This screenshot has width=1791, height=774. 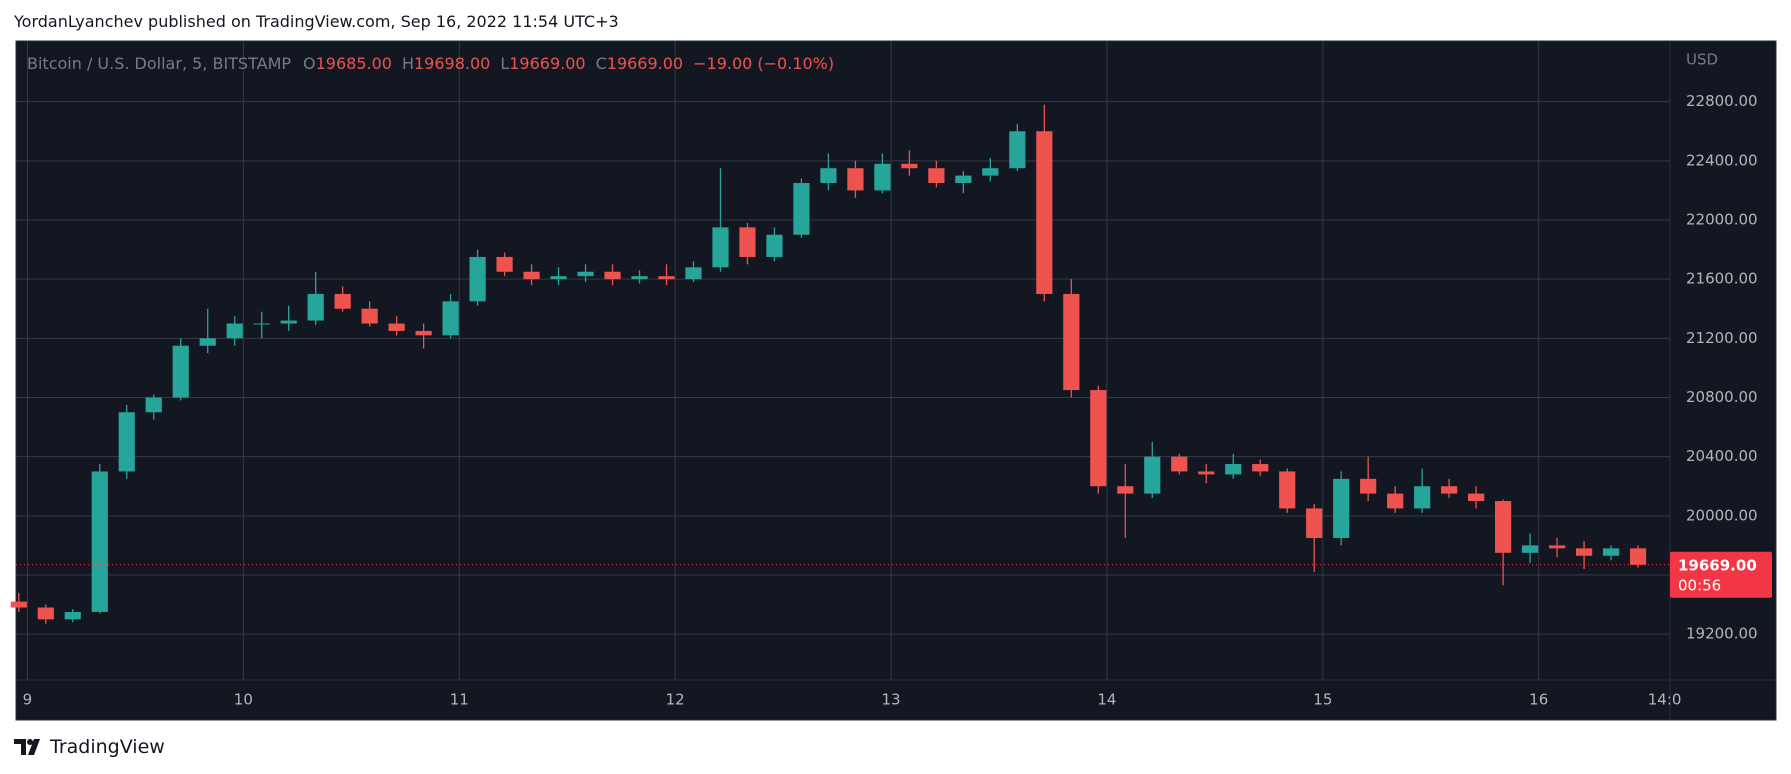 I want to click on y-tick-label: 20400.00, so click(x=1722, y=456).